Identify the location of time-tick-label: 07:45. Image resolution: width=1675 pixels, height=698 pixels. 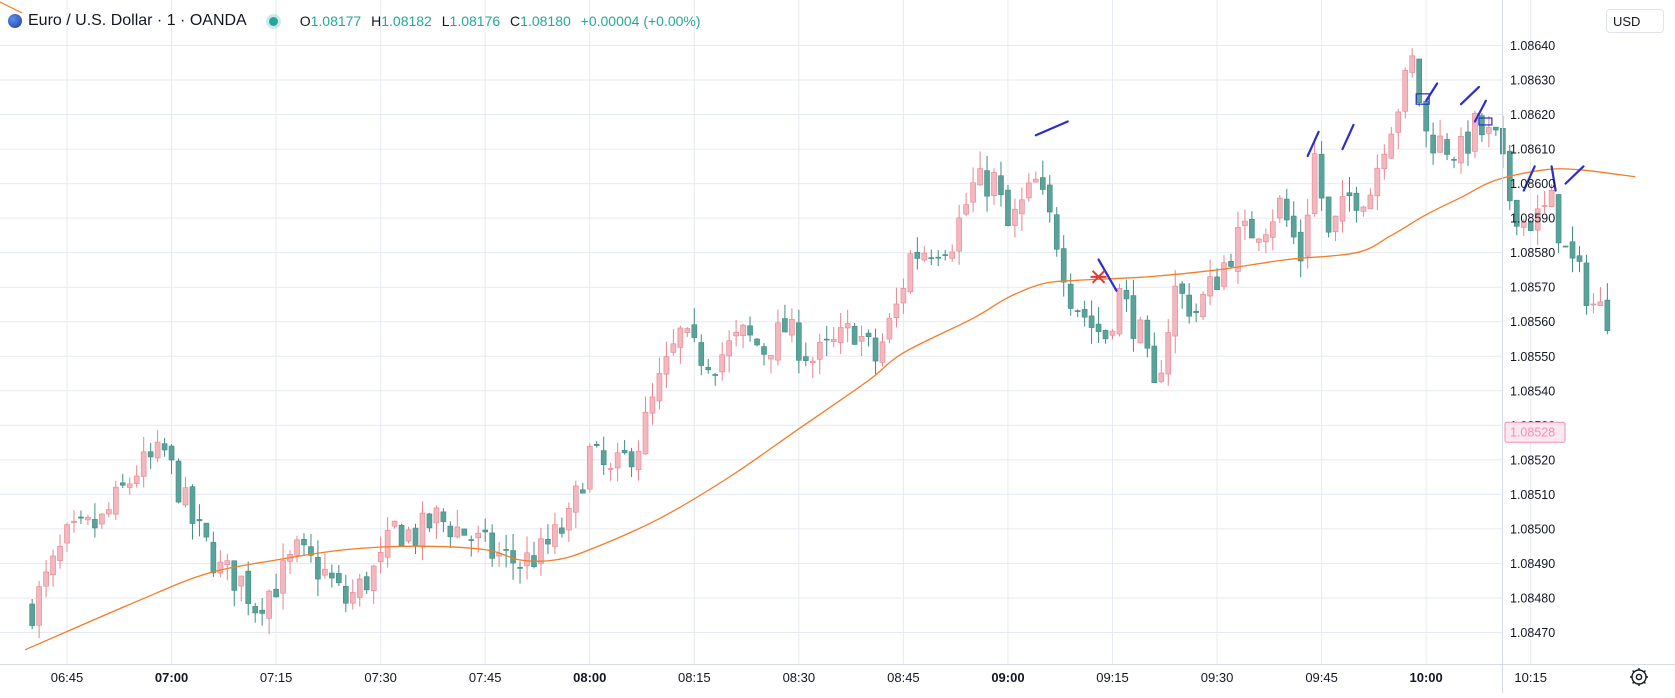
(485, 677).